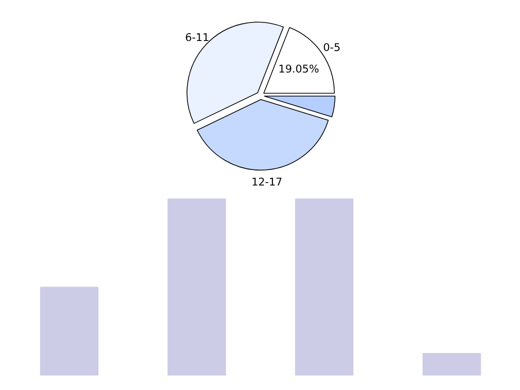 Image resolution: width=520 pixels, height=390 pixels. What do you see at coordinates (197, 37) in the screenshot?
I see `slice-label: 6-11` at bounding box center [197, 37].